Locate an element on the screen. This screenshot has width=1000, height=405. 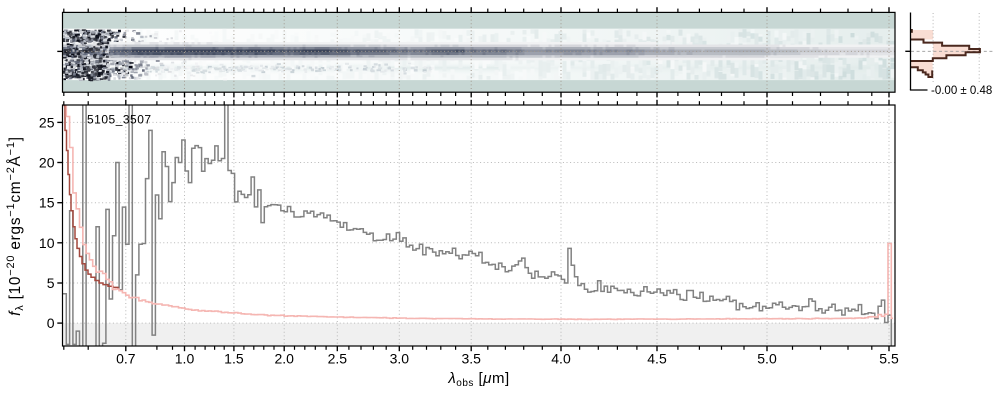
svg-text: 3.0 is located at coordinates (400, 359).